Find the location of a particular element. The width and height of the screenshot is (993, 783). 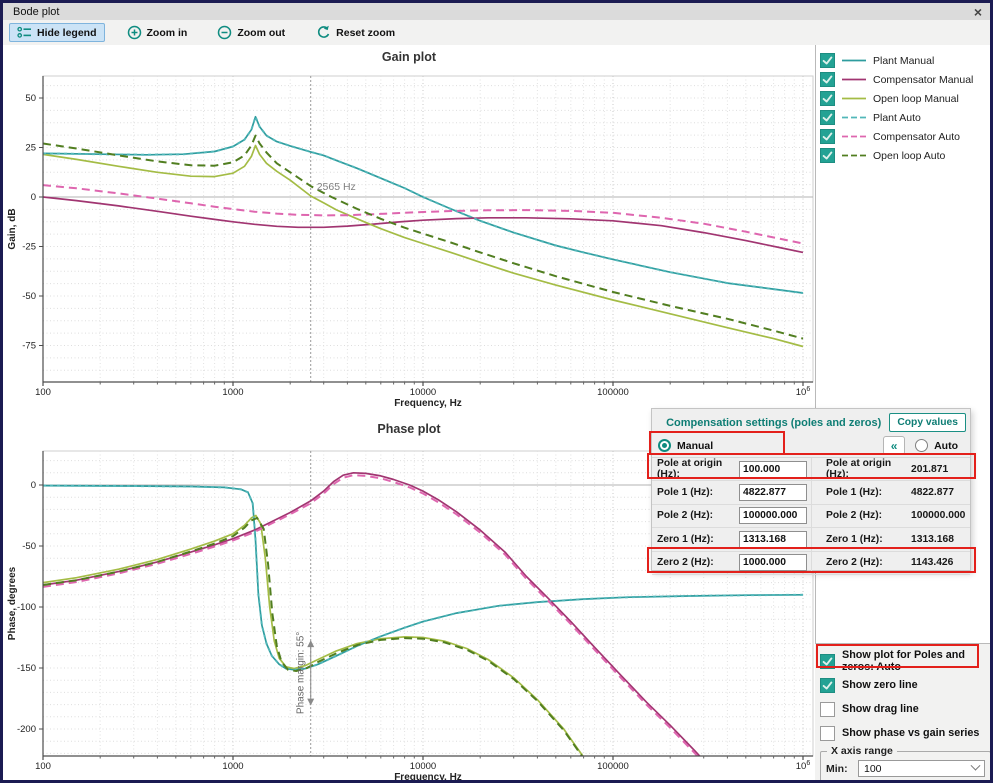

legend-item: Open loop Auto is located at coordinates (903, 155).